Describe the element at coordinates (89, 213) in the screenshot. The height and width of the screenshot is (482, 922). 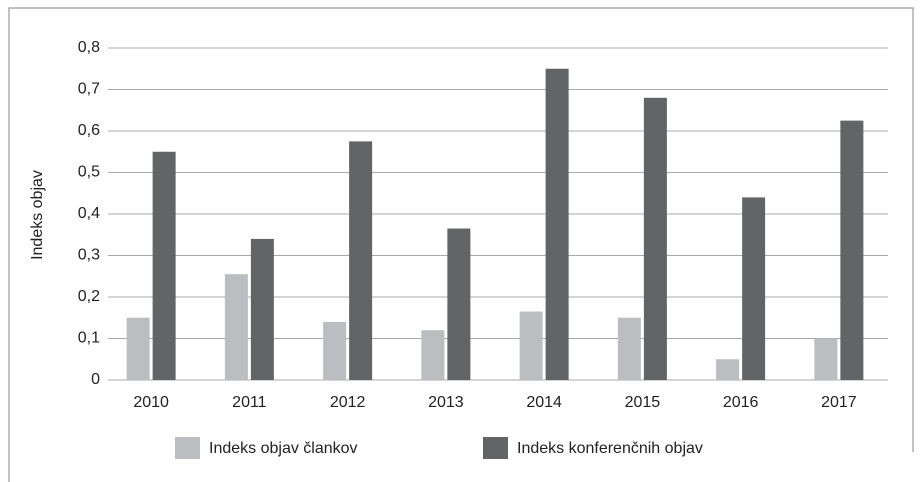
I see `y-tick-label: 0,4` at that location.